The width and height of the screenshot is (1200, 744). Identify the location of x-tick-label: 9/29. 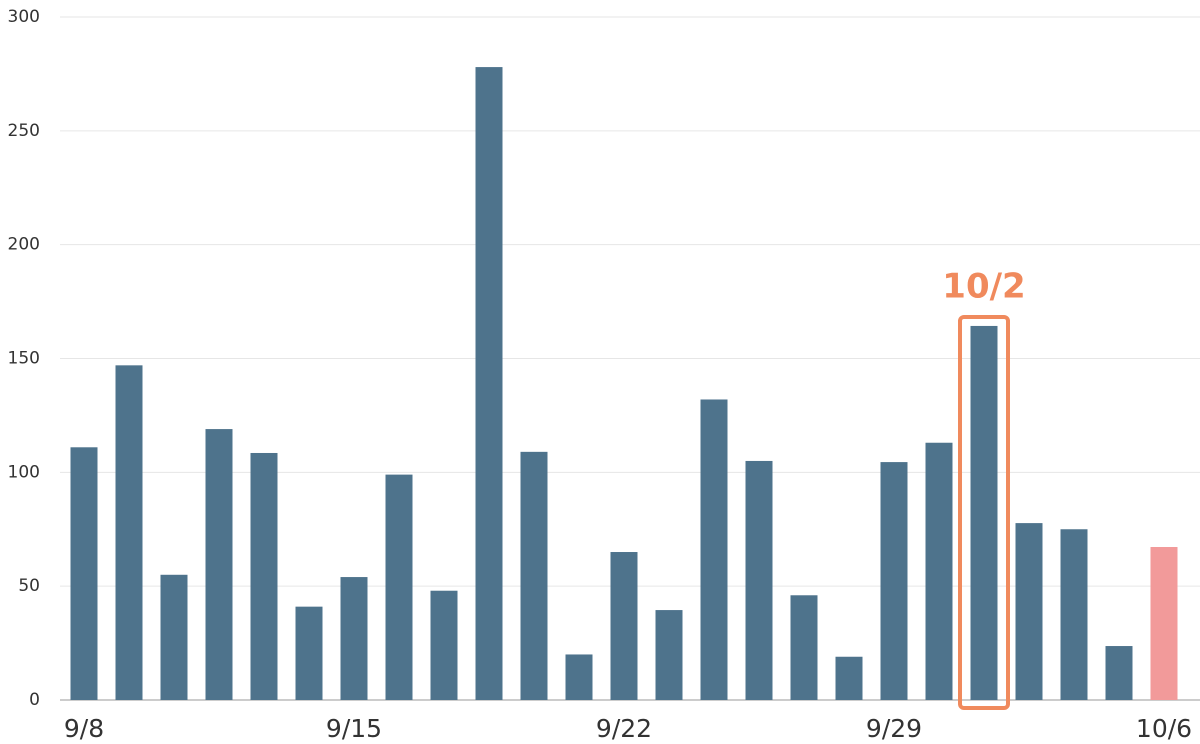
(894, 728).